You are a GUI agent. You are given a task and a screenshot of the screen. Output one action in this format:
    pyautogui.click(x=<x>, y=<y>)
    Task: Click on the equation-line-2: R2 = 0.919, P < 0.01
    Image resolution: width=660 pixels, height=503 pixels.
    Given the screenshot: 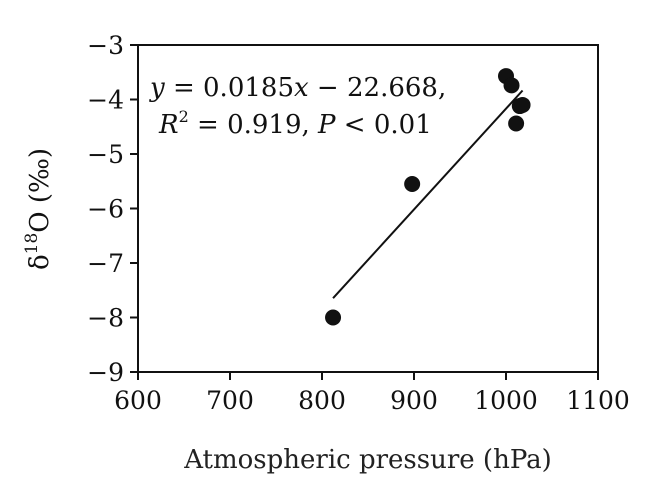 What is the action you would take?
    pyautogui.click(x=295, y=123)
    